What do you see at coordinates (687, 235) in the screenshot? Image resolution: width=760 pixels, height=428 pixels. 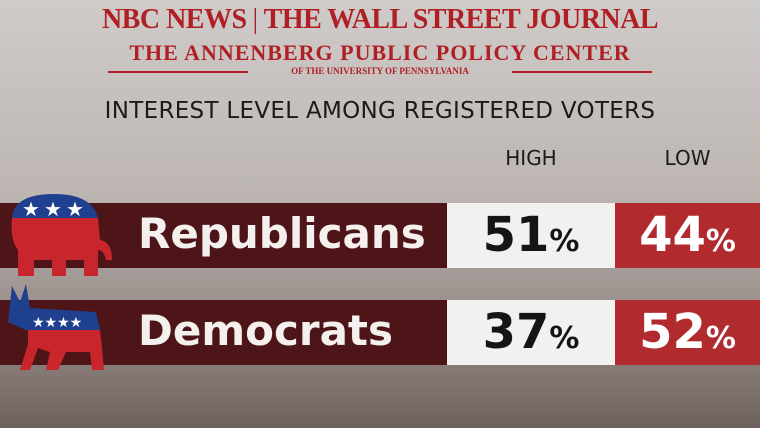 I see `cell: 44%` at bounding box center [687, 235].